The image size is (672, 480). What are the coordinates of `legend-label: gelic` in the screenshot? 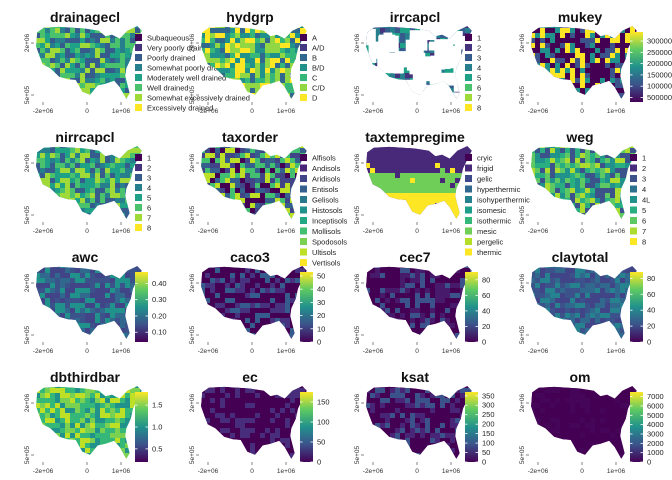 It's located at (485, 179).